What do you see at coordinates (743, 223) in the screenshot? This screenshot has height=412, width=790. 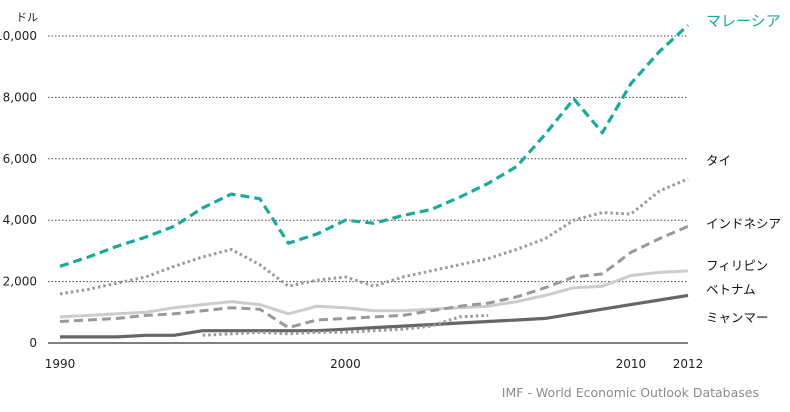 I see `series-label: インドネシア` at bounding box center [743, 223].